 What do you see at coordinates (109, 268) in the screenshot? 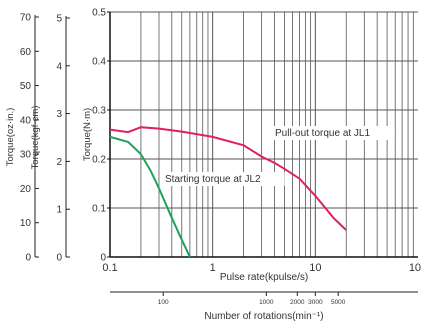
I see `x-tick-label: 0.1` at bounding box center [109, 268].